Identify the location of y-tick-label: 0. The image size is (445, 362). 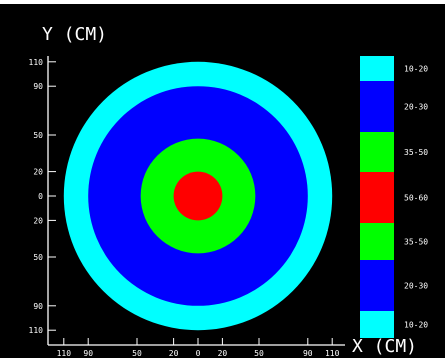
(40, 196).